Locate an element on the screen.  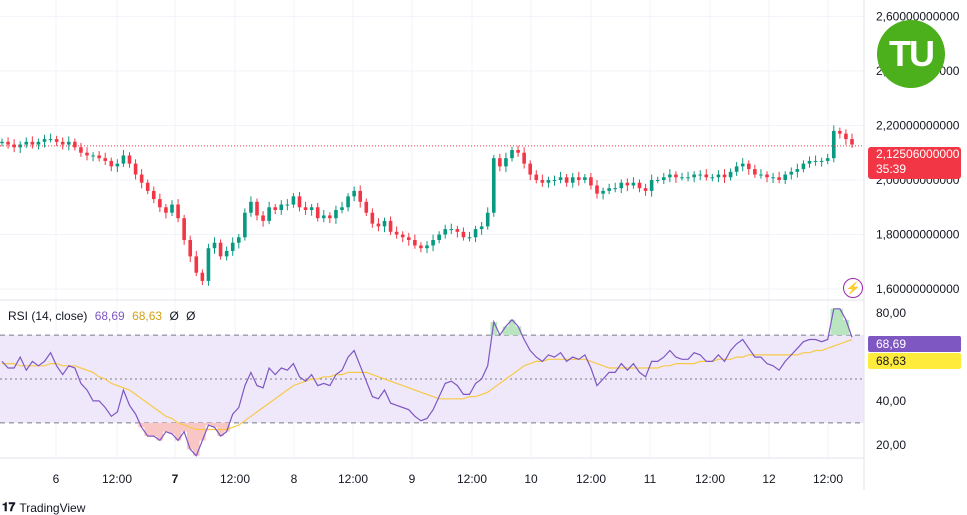
rsi-legend-value: 68,69 is located at coordinates (109, 316).